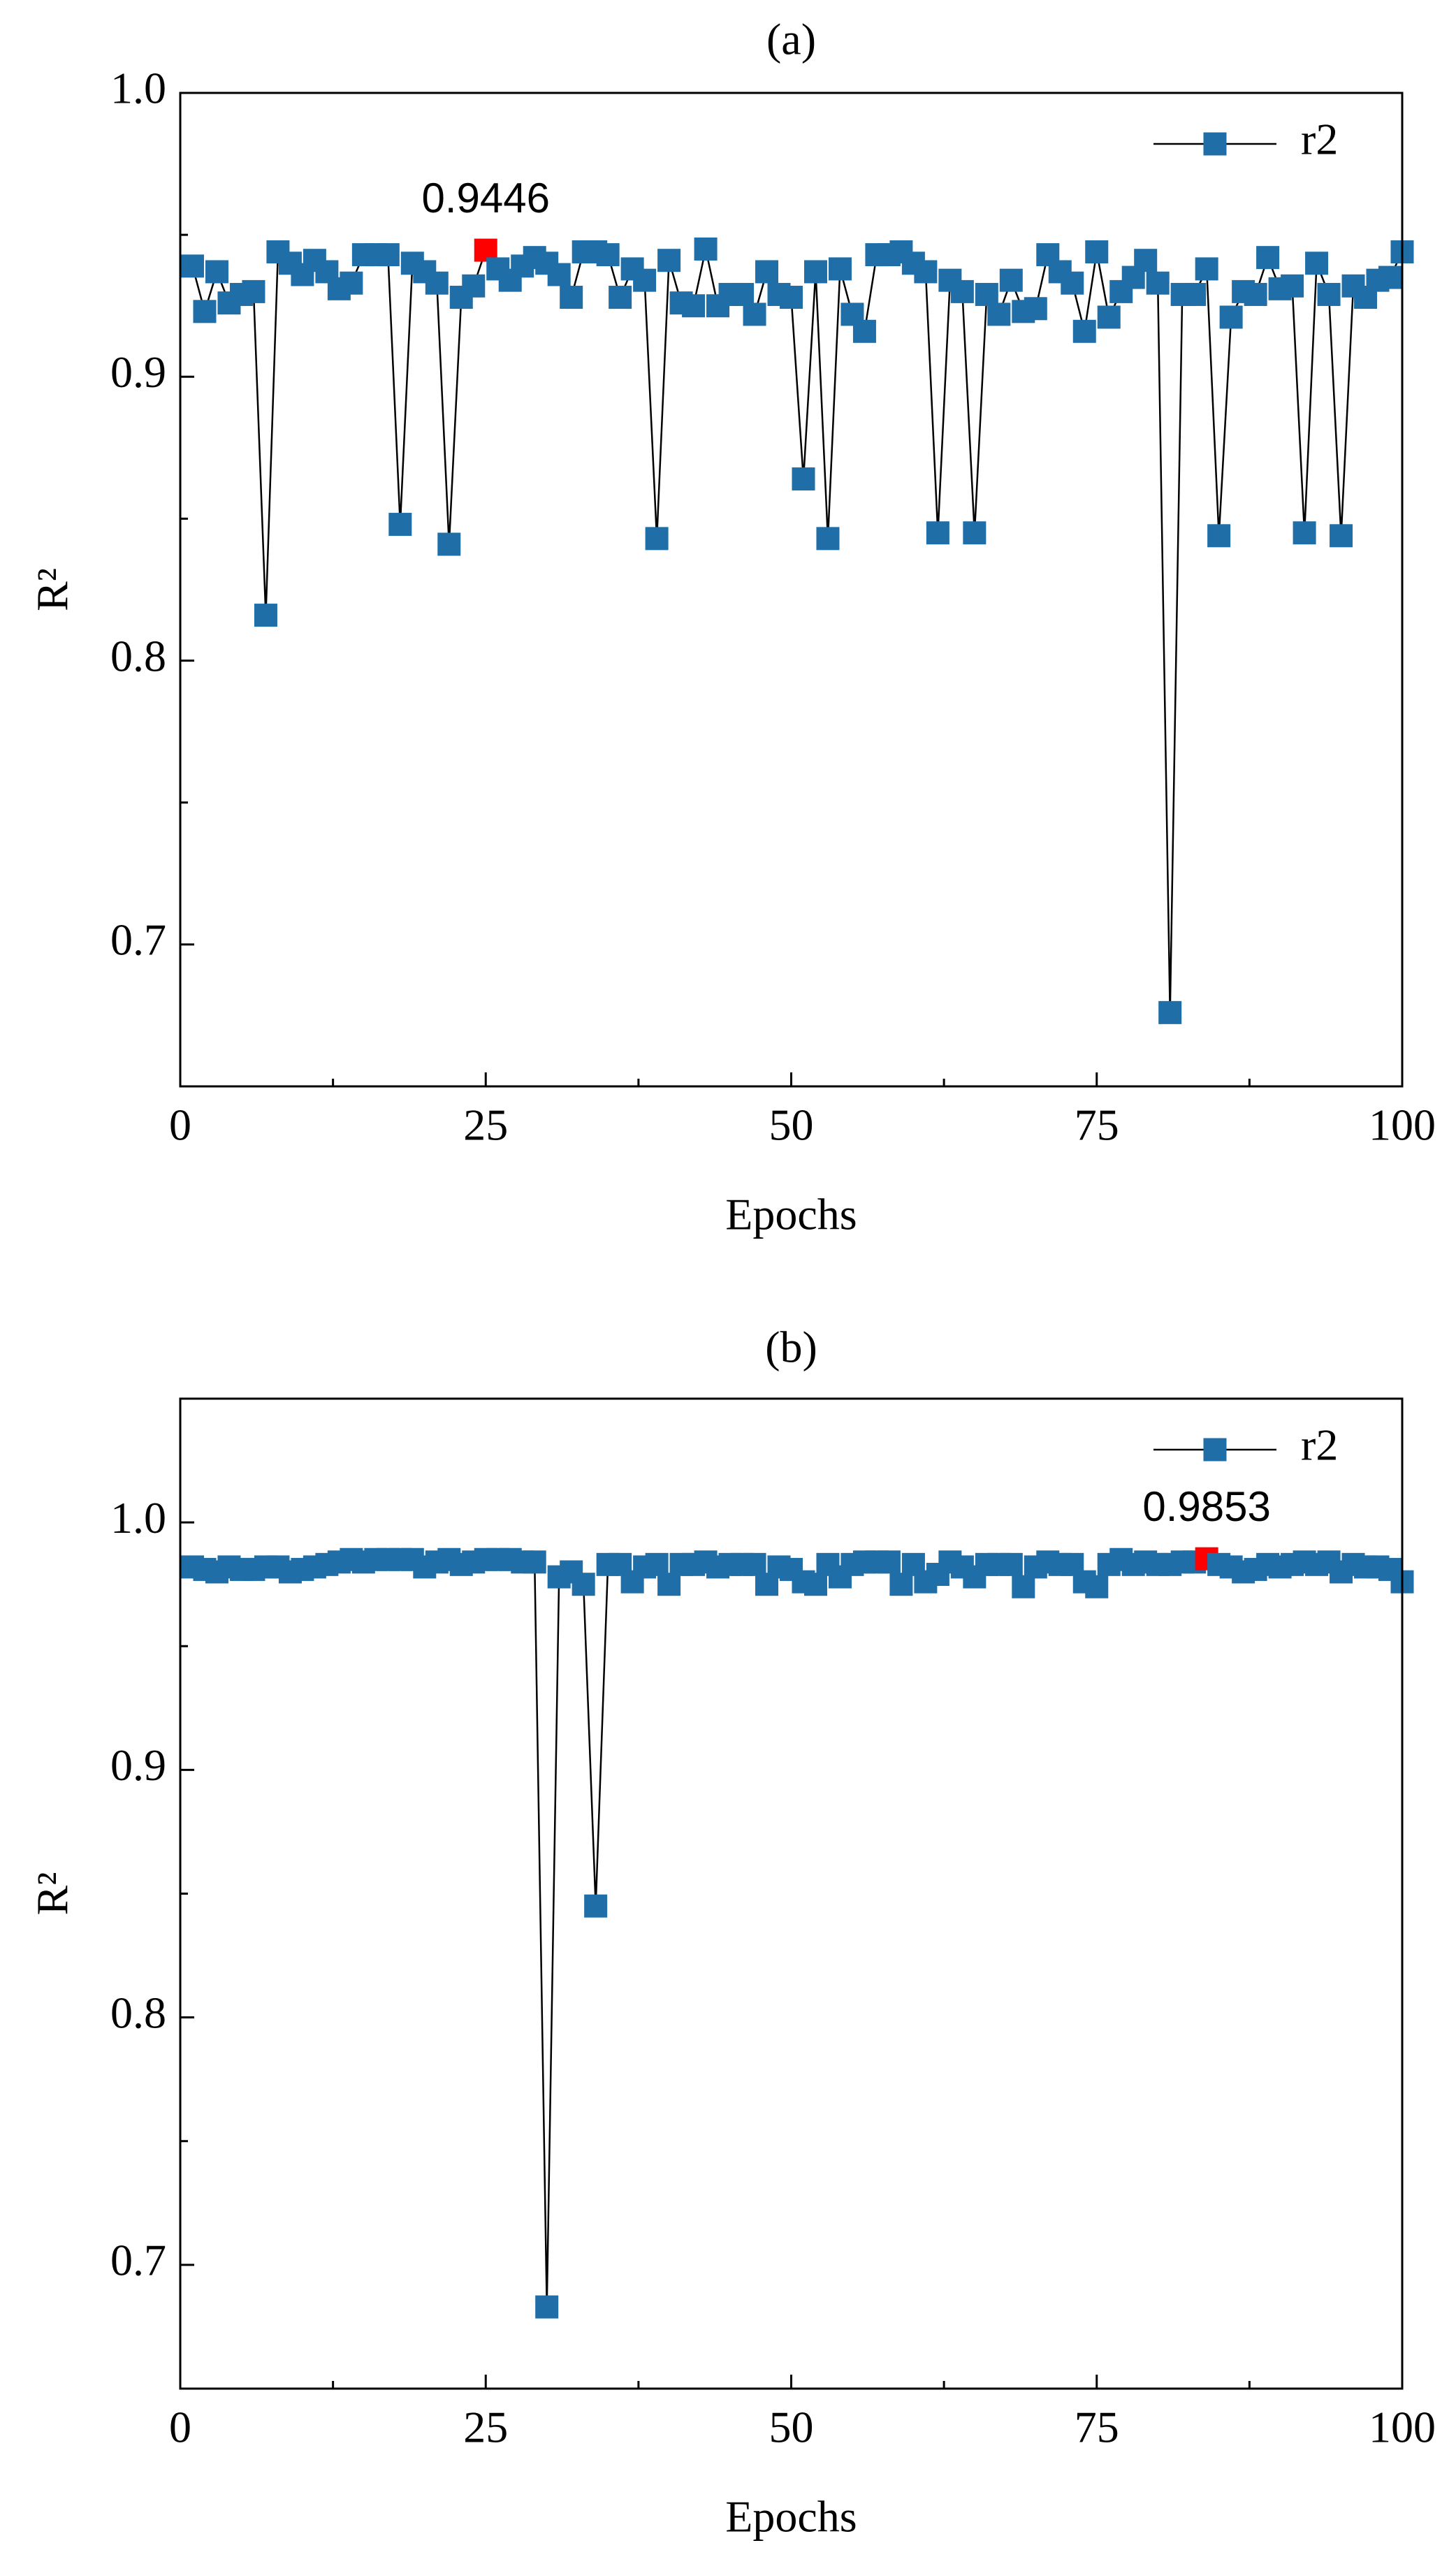  I want to click on chart-title: (a), so click(791, 39).